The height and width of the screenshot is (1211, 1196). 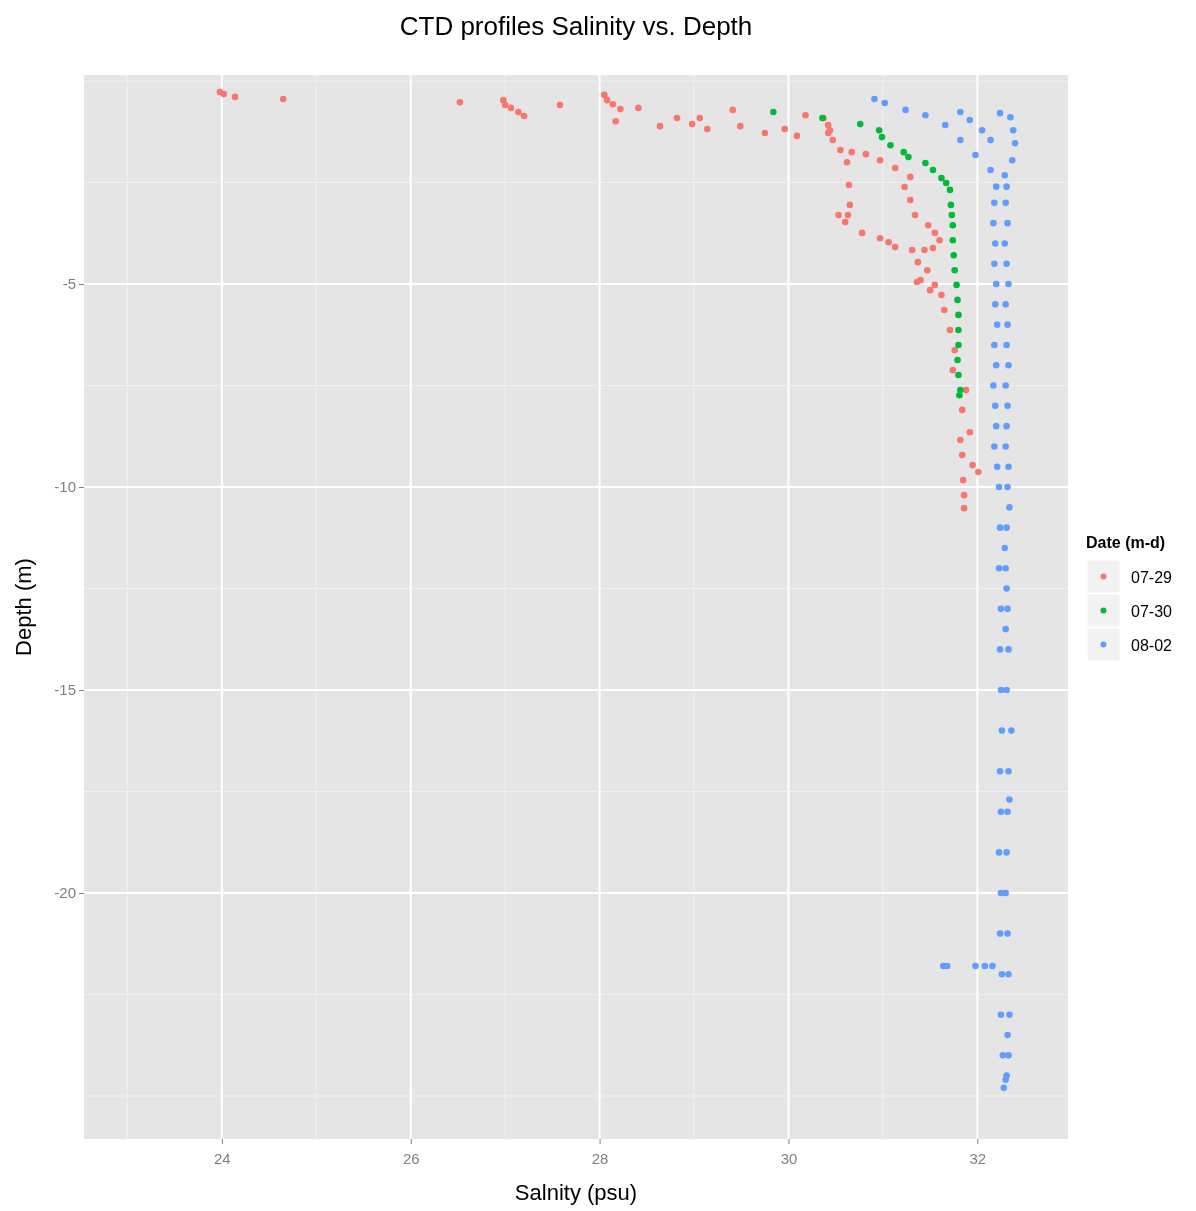 What do you see at coordinates (1152, 577) in the screenshot?
I see `legend-label: 07-29` at bounding box center [1152, 577].